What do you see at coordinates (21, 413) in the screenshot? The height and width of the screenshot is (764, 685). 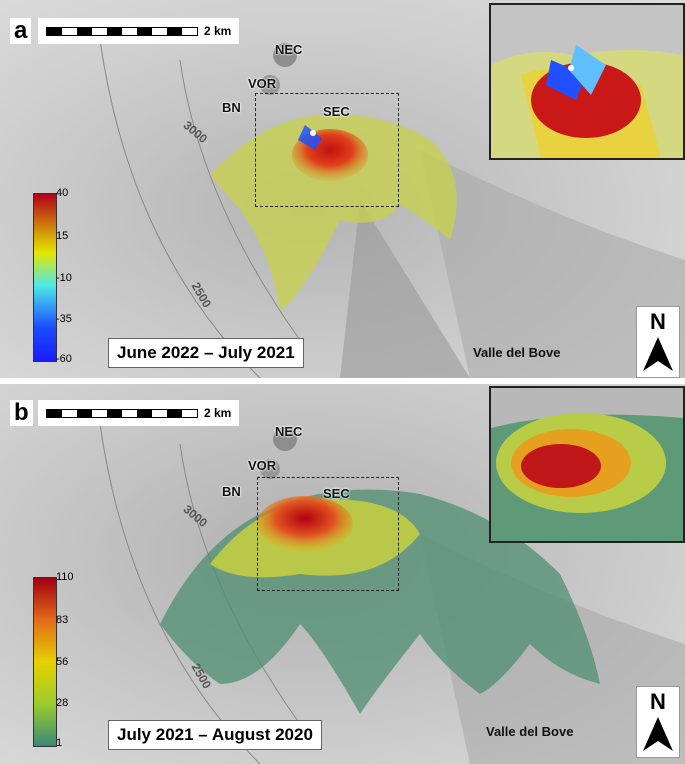 I see `panel-letter: b` at bounding box center [21, 413].